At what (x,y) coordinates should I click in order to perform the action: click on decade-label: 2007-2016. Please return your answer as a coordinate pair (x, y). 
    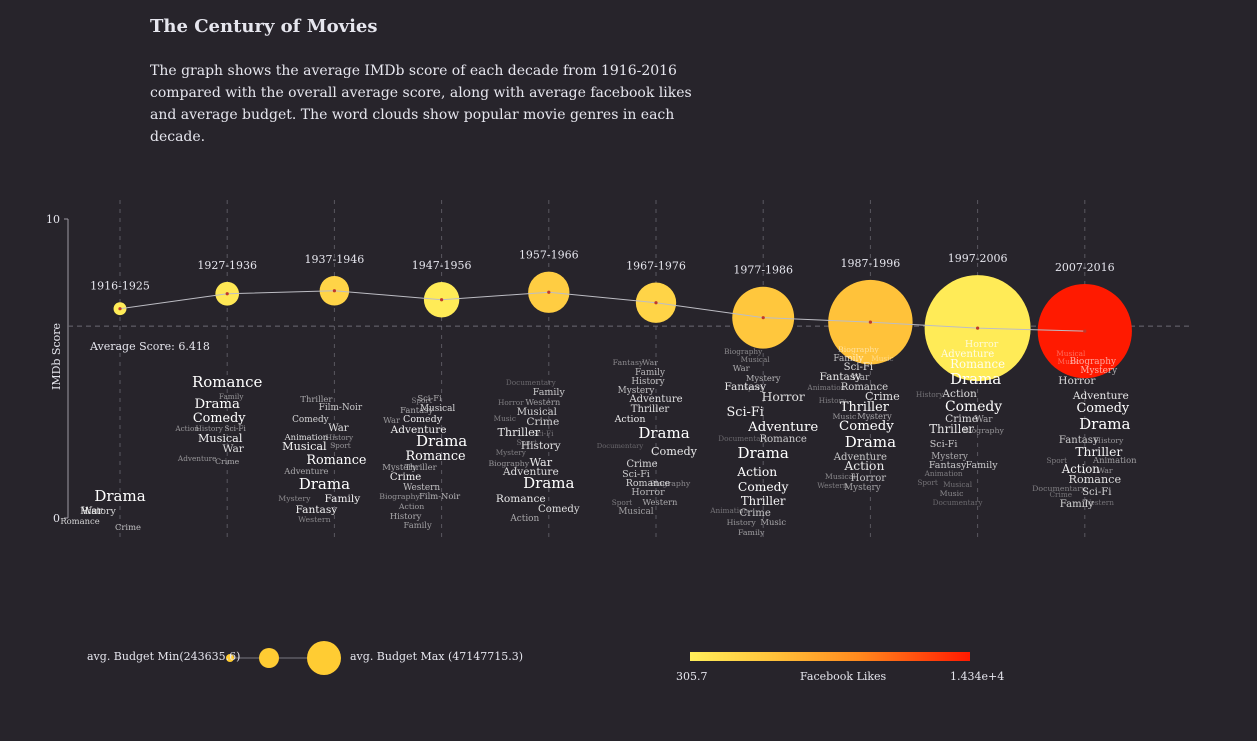
    Looking at the image, I should click on (1085, 267).